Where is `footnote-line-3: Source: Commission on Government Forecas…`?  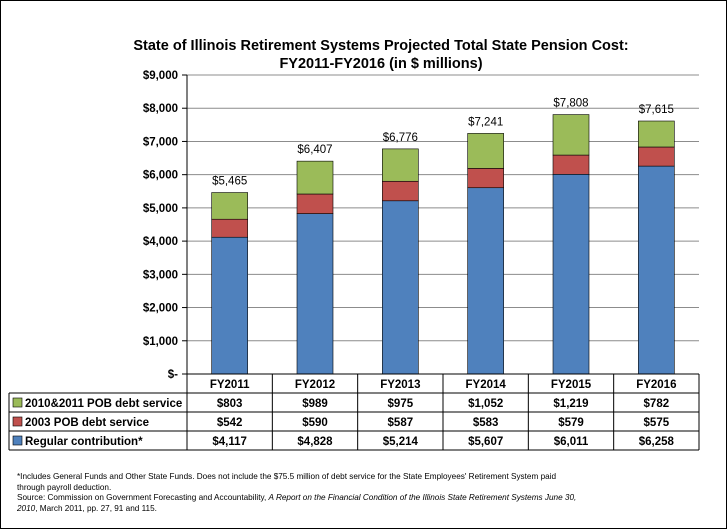
footnote-line-3: Source: Commission on Government Forecas… is located at coordinates (367, 498).